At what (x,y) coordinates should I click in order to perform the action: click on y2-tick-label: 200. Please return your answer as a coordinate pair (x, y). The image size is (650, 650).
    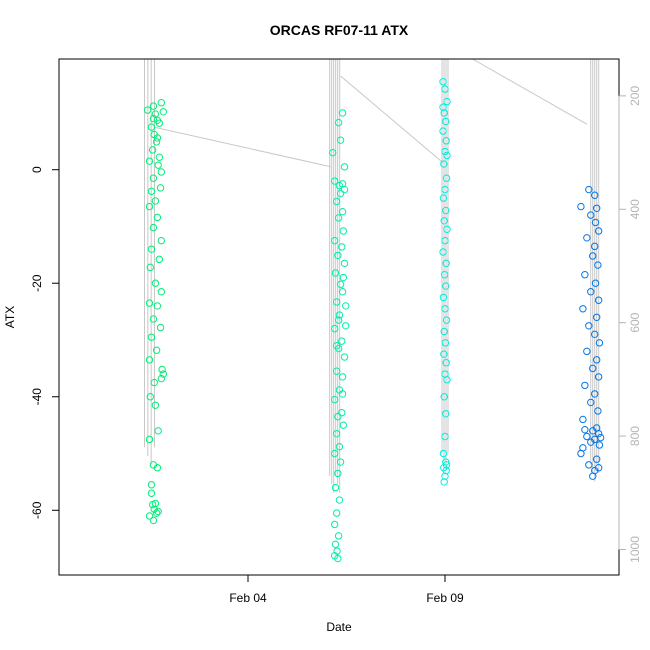
    Looking at the image, I should click on (635, 96).